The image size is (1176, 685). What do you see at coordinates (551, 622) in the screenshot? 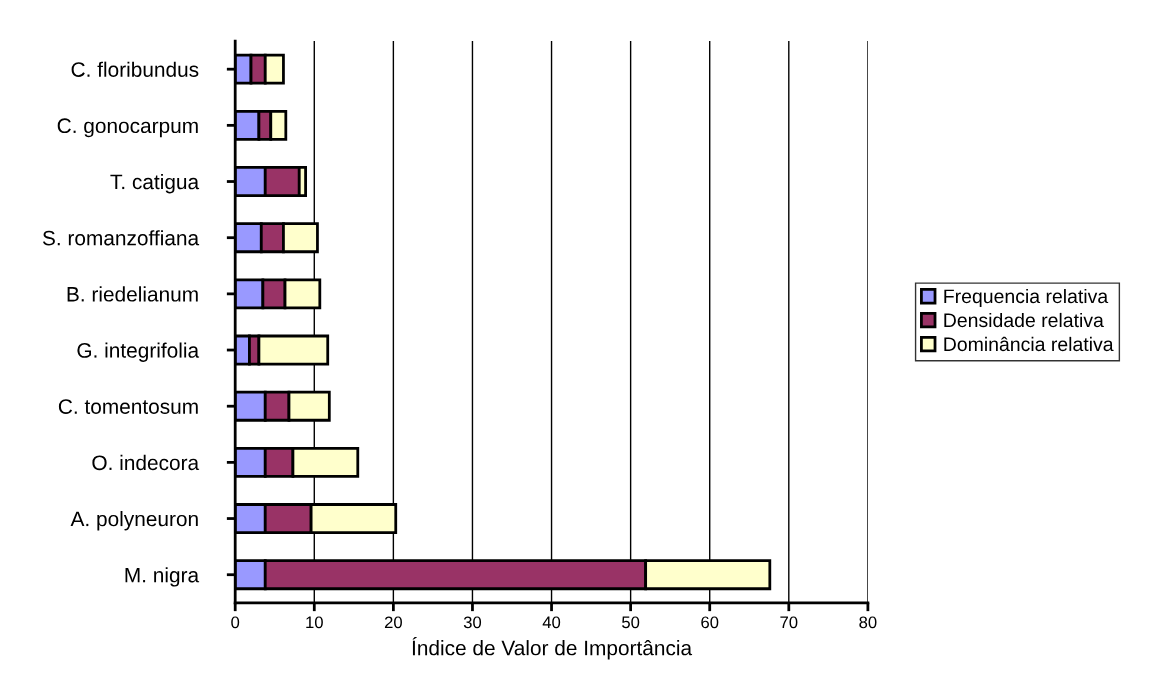
I see `x-tick-label: 40` at bounding box center [551, 622].